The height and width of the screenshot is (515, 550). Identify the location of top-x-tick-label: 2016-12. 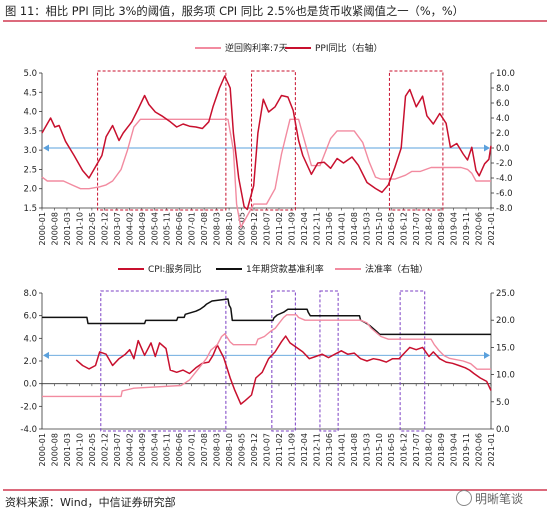
(404, 228).